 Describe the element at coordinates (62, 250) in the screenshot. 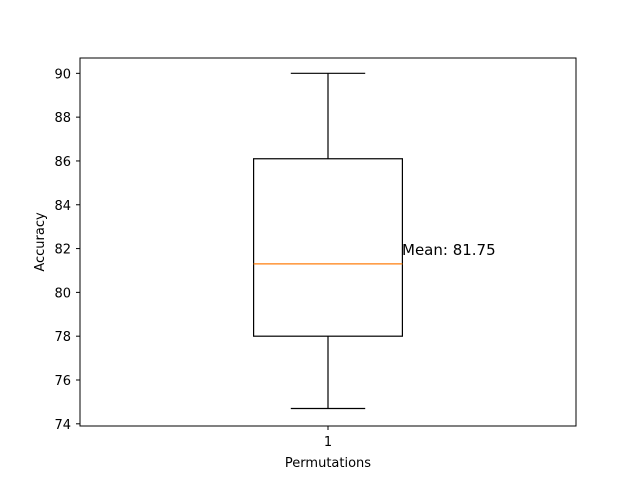

I see `y-tick-label: 82` at that location.